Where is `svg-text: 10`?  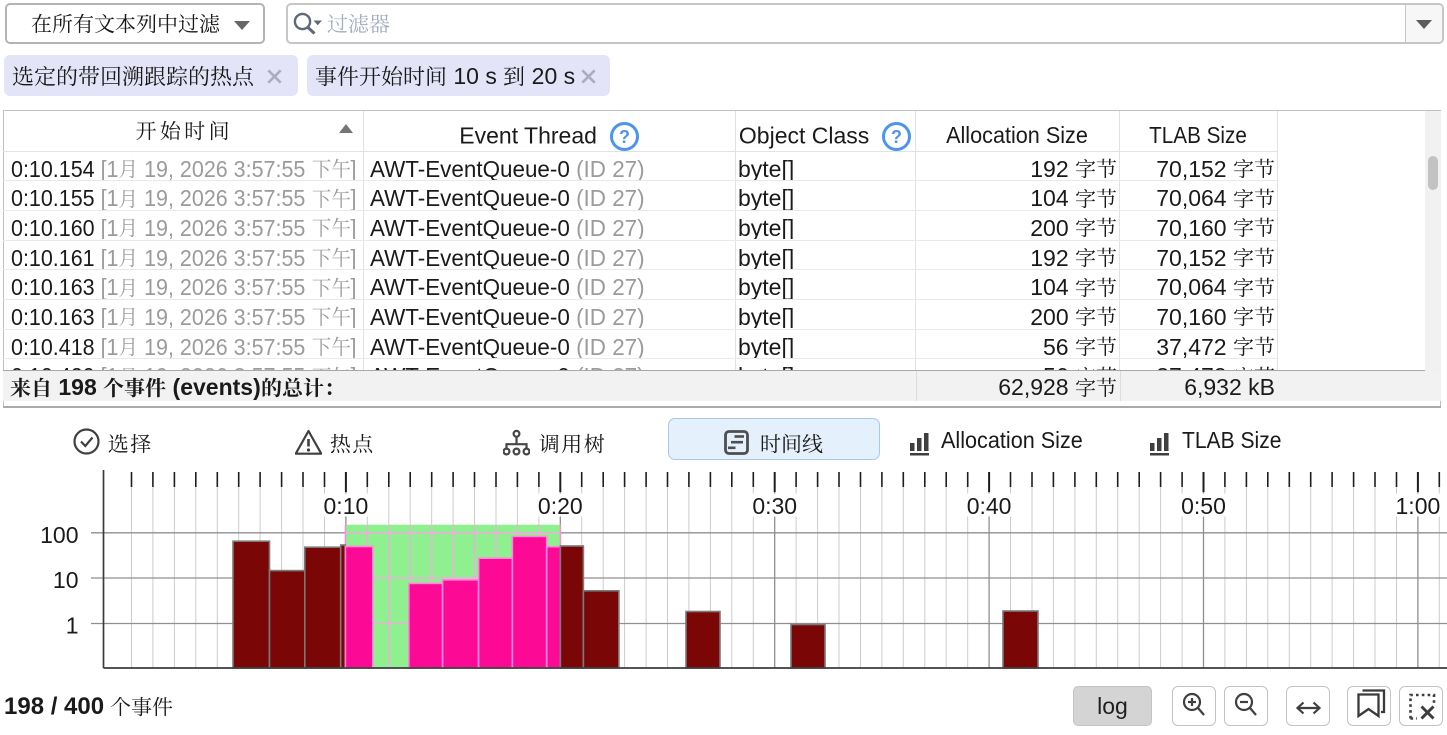
svg-text: 10 is located at coordinates (66, 580).